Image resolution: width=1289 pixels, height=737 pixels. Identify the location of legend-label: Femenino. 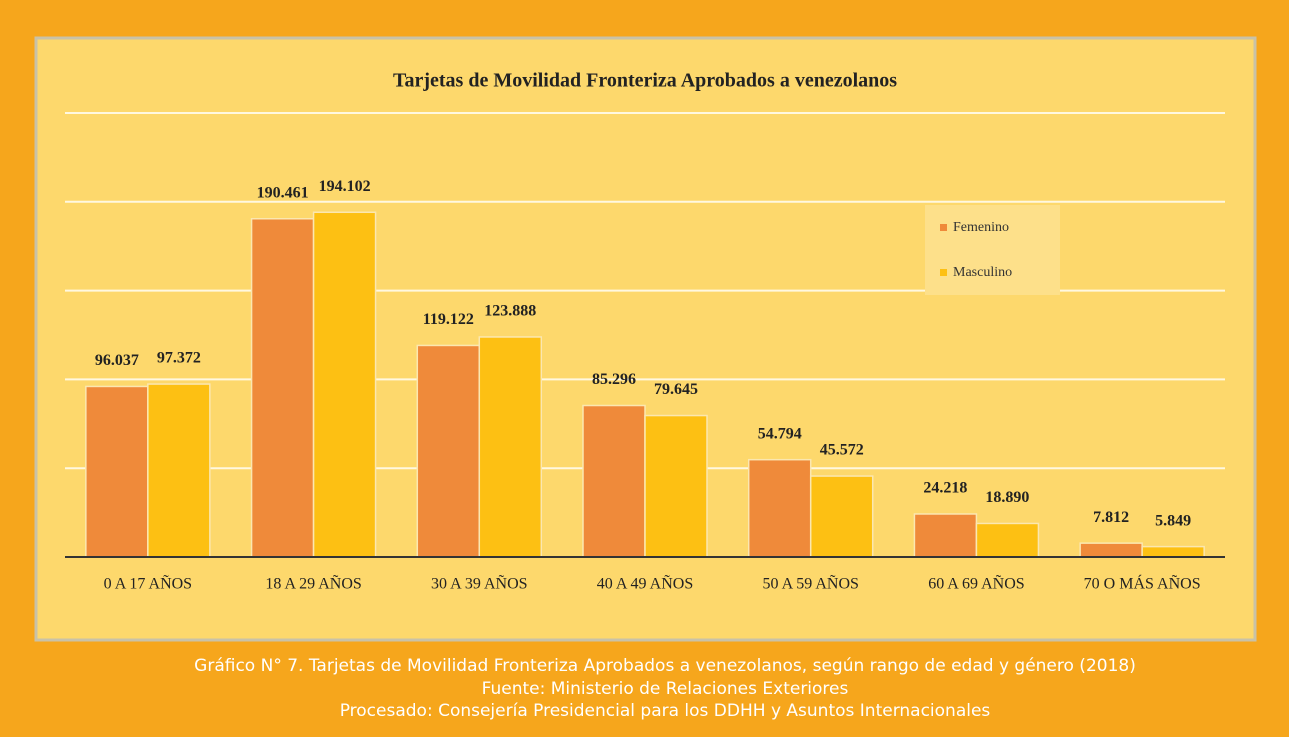
(981, 227).